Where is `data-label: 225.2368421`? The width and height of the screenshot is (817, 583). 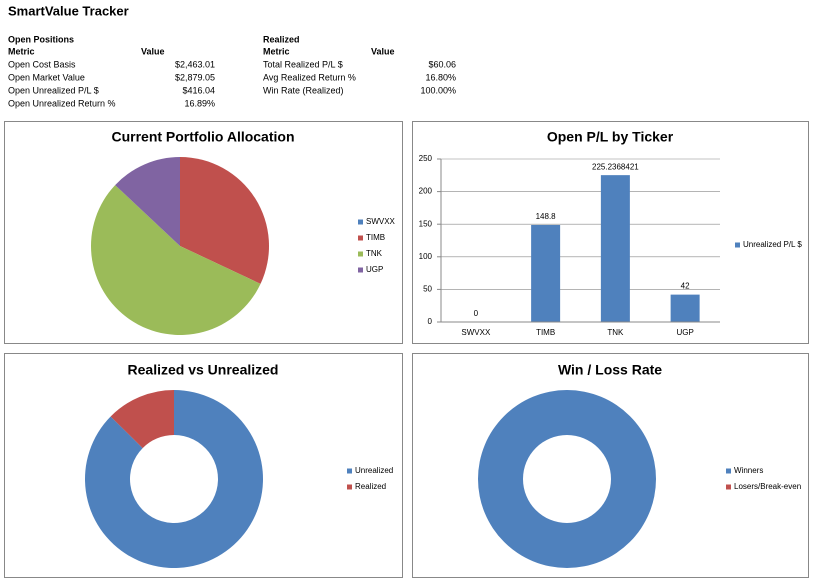 data-label: 225.2368421 is located at coordinates (615, 166).